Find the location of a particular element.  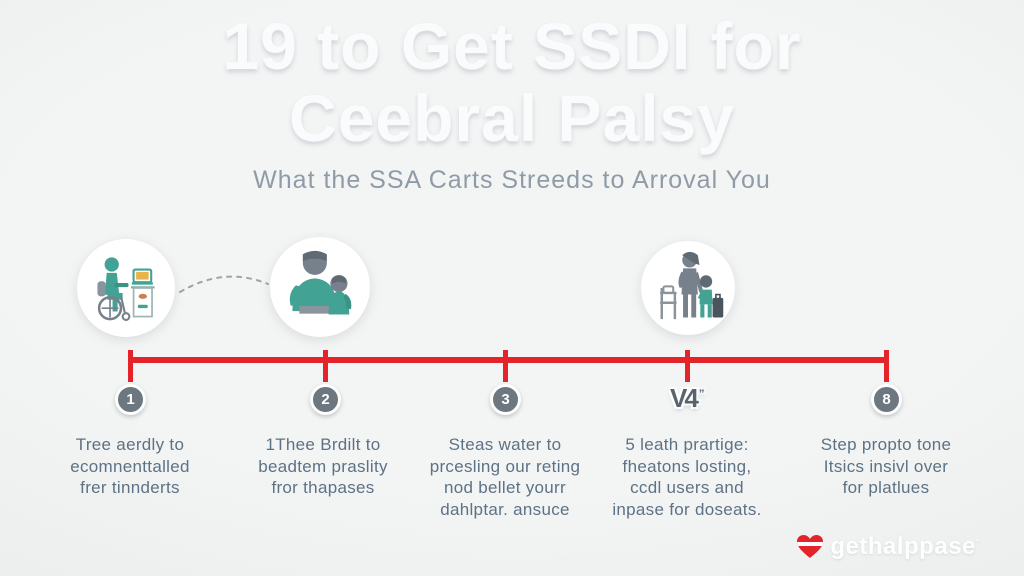

step-marker-1: 1 is located at coordinates (130, 399).